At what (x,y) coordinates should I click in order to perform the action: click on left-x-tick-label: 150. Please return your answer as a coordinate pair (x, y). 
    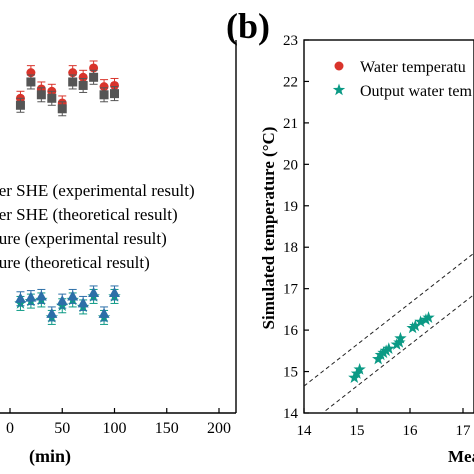
    Looking at the image, I should click on (167, 428).